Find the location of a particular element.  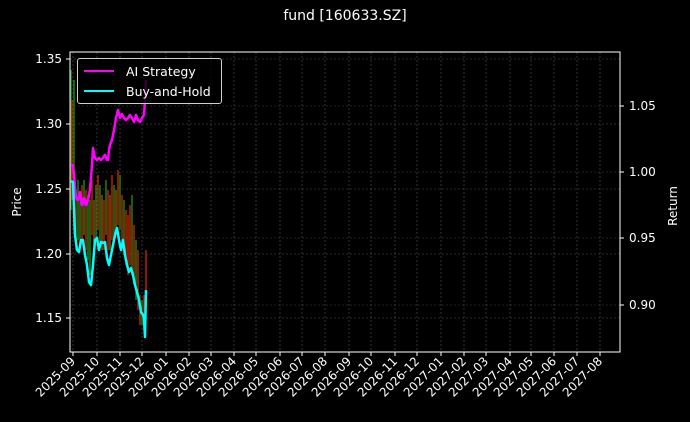

legend-swatch-magenta is located at coordinates (99, 71).